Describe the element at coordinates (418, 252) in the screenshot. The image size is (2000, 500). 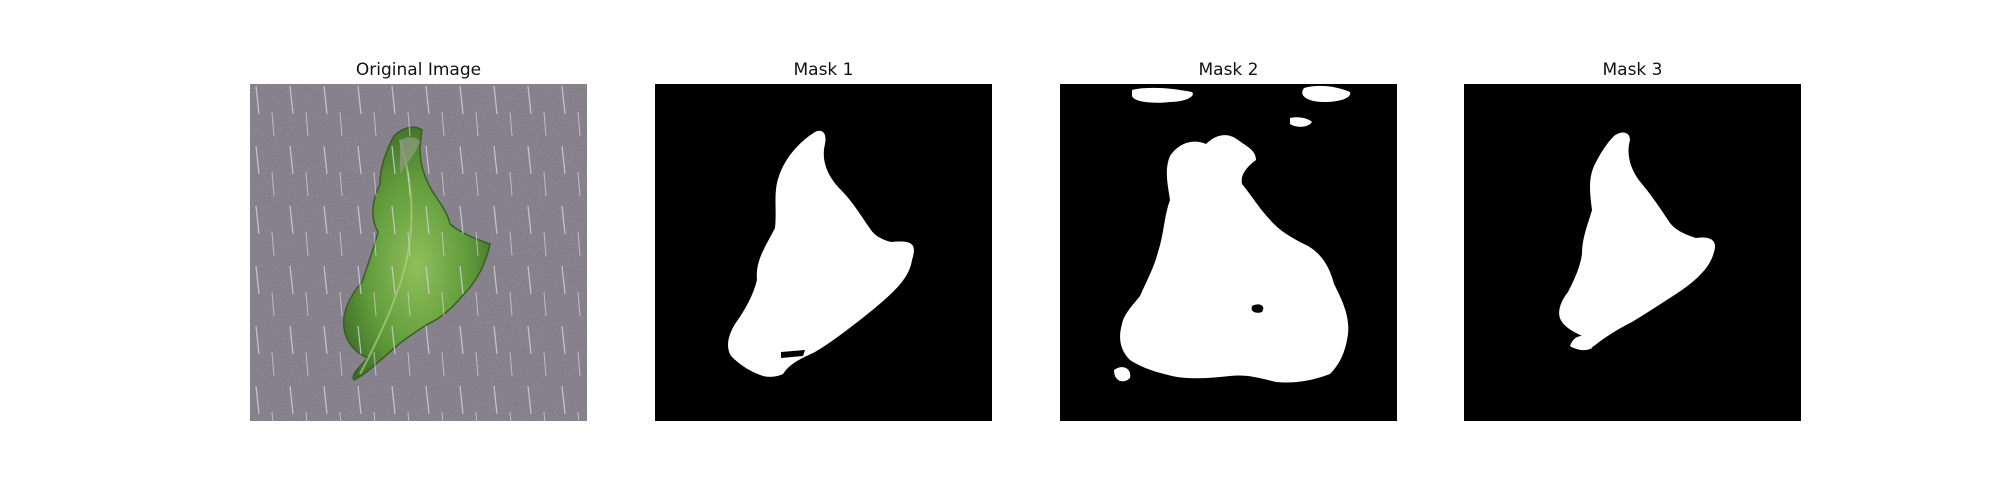
I see `original-leaf-image` at that location.